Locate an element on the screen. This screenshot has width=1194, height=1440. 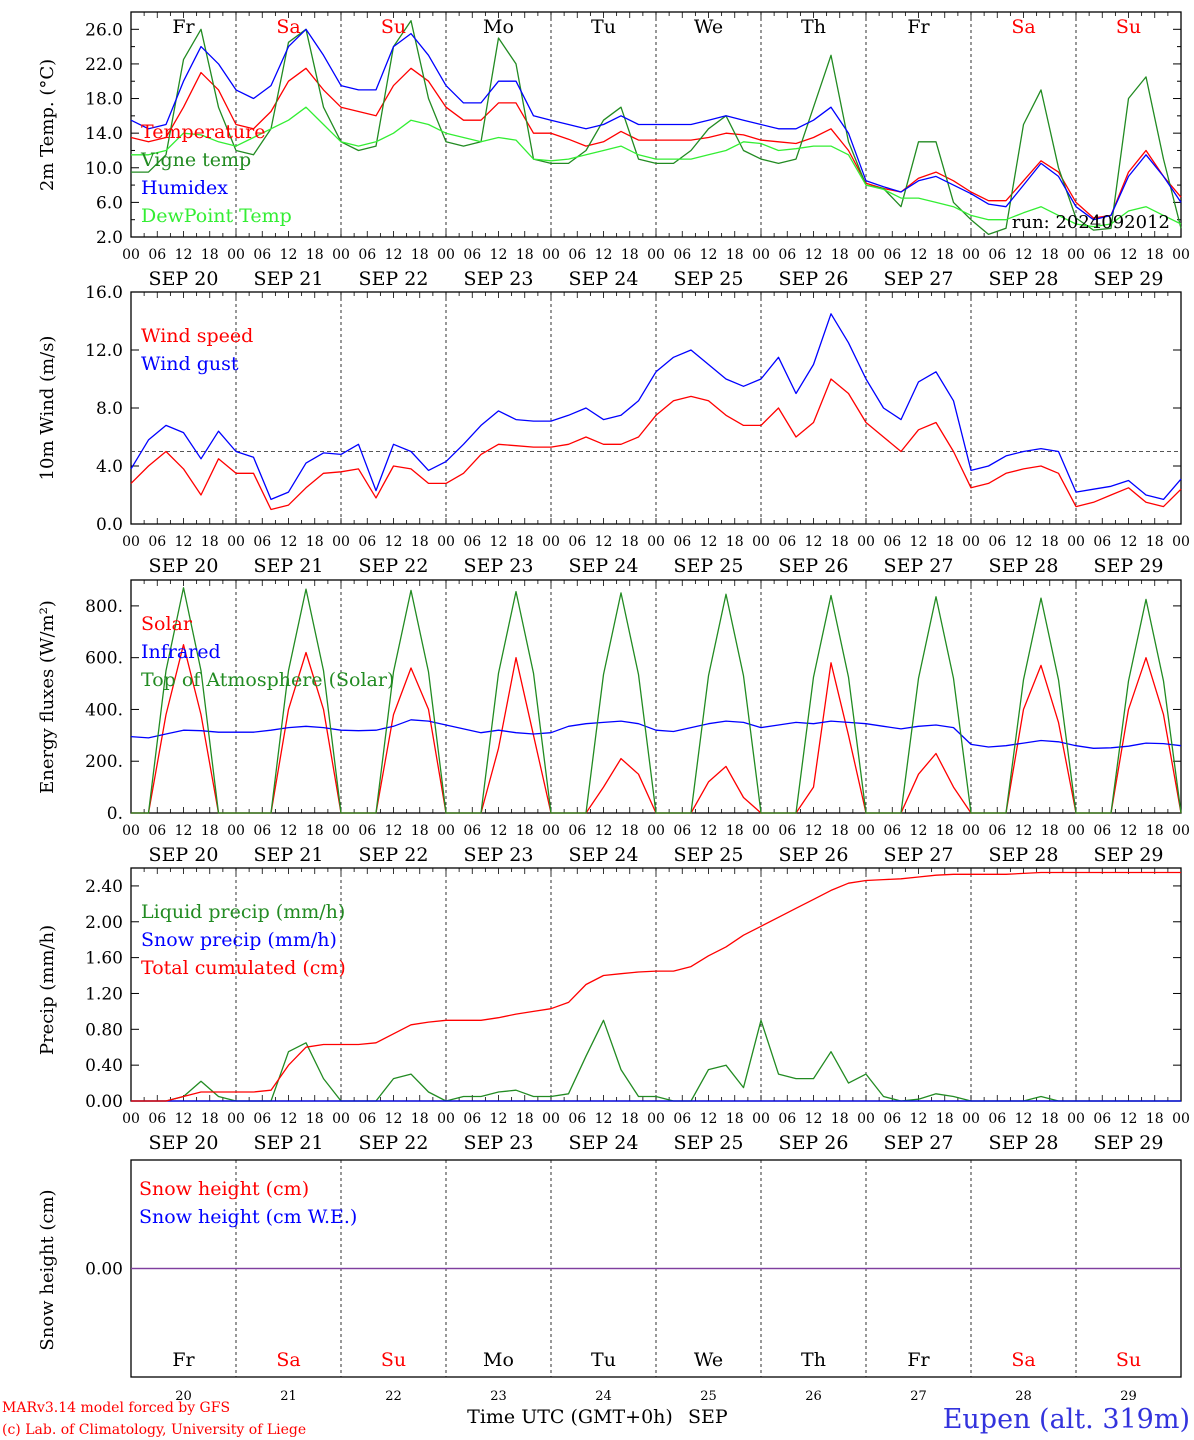
series-wind-speed is located at coordinates (656, 444).